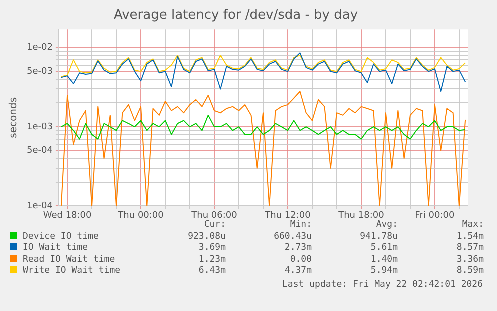 The height and width of the screenshot is (311, 497). Describe the element at coordinates (72, 271) in the screenshot. I see `legend-label: Write IO Wait time` at that location.